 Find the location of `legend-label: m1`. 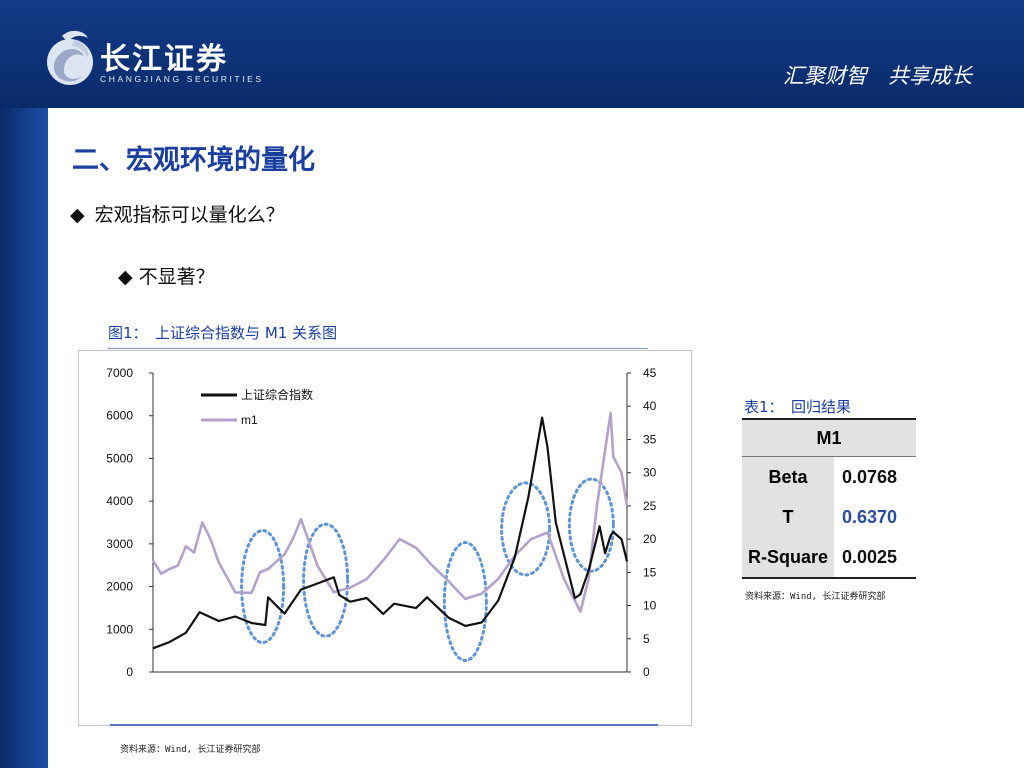

legend-label: m1 is located at coordinates (249, 420).